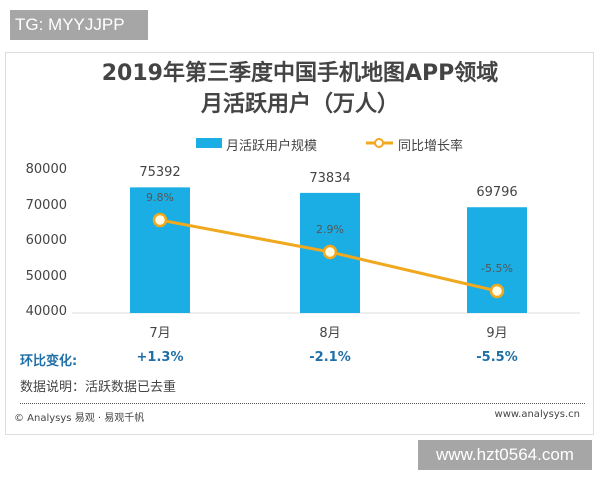 Image resolution: width=600 pixels, height=480 pixels. What do you see at coordinates (98, 387) in the screenshot?
I see `data-note: 数据说明：活跃数据已去重` at bounding box center [98, 387].